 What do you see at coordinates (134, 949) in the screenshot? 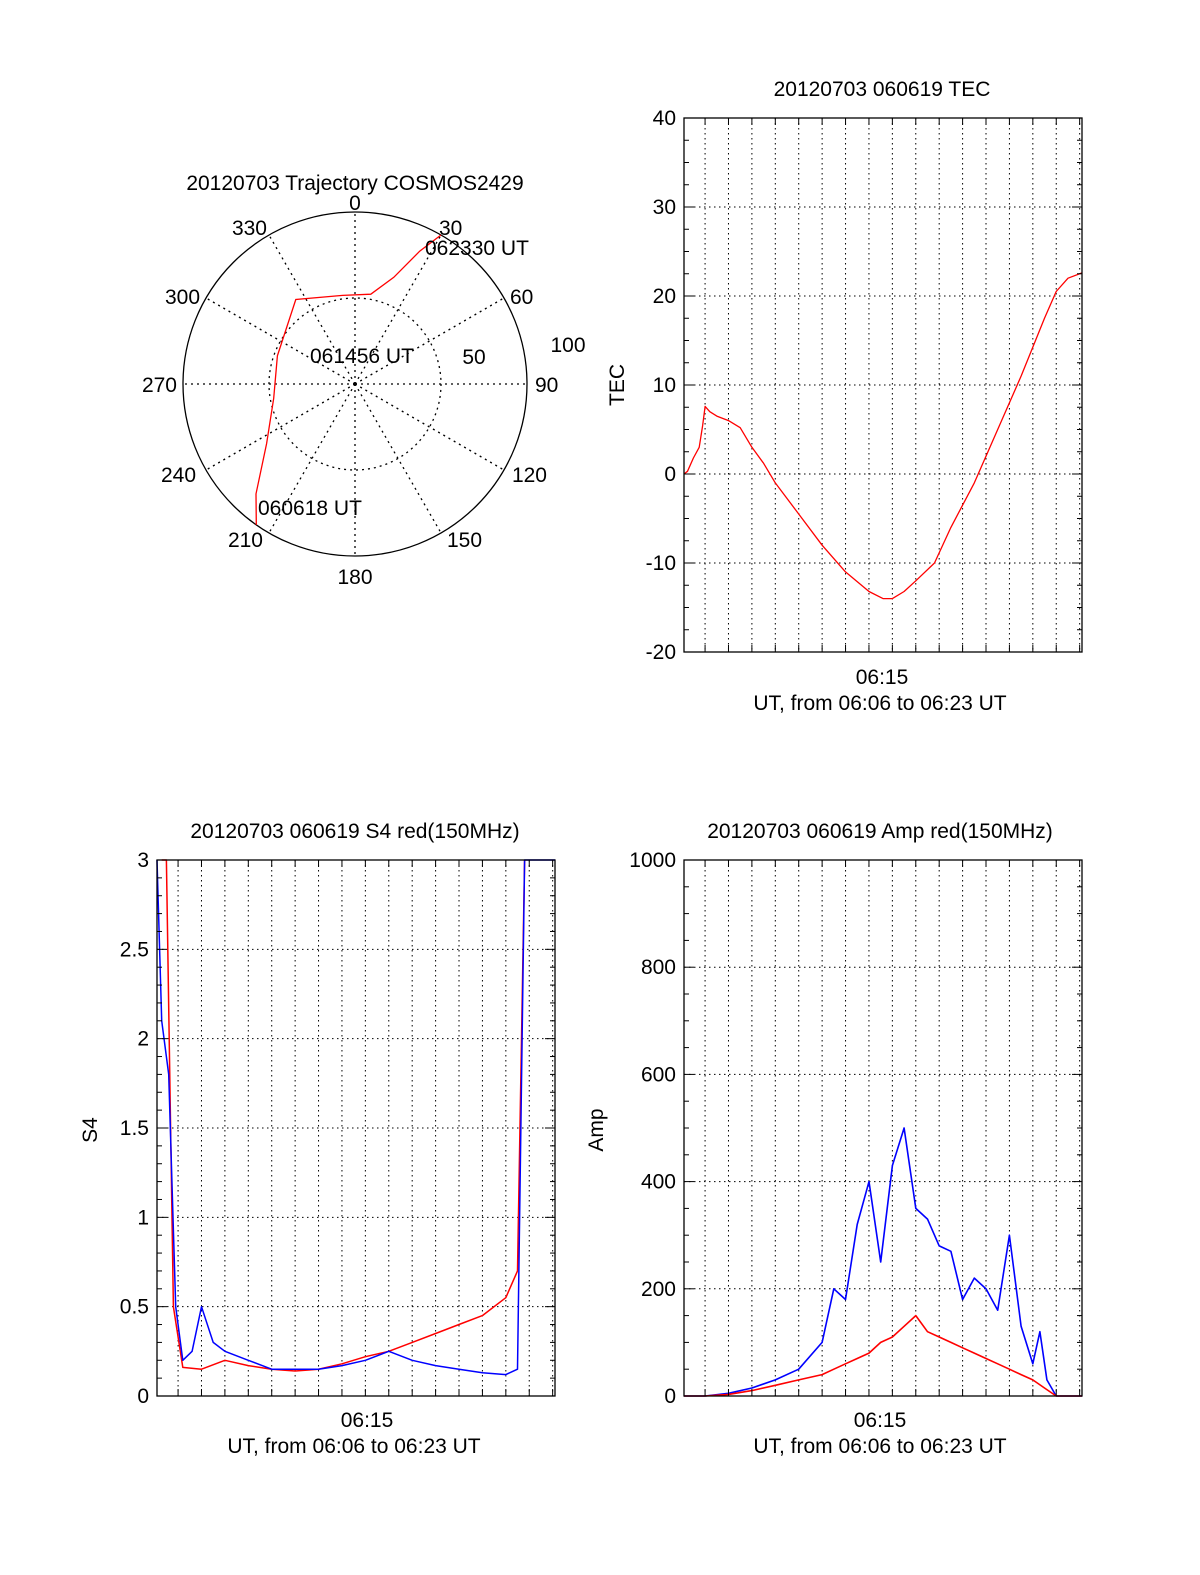
I see `y-tick-label: 2.5` at bounding box center [134, 949].